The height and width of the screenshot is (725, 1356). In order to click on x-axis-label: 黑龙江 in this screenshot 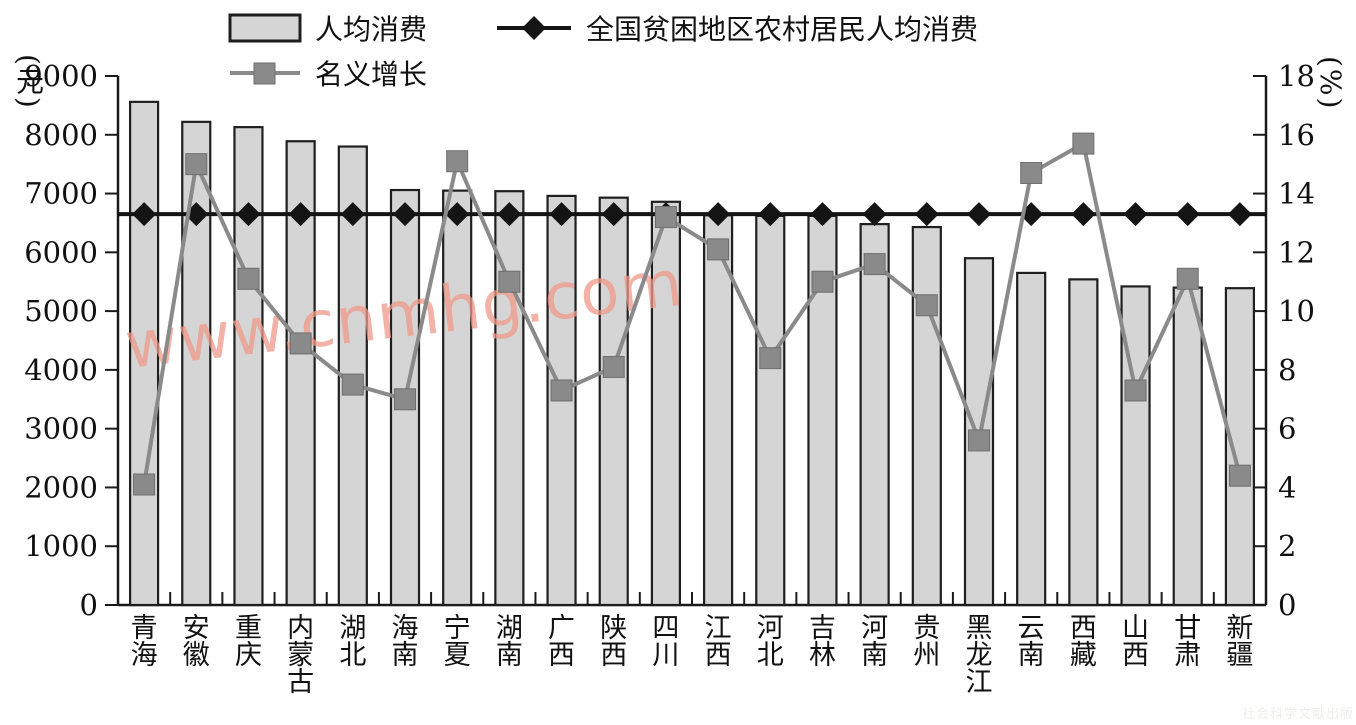, I will do `click(979, 655)`.